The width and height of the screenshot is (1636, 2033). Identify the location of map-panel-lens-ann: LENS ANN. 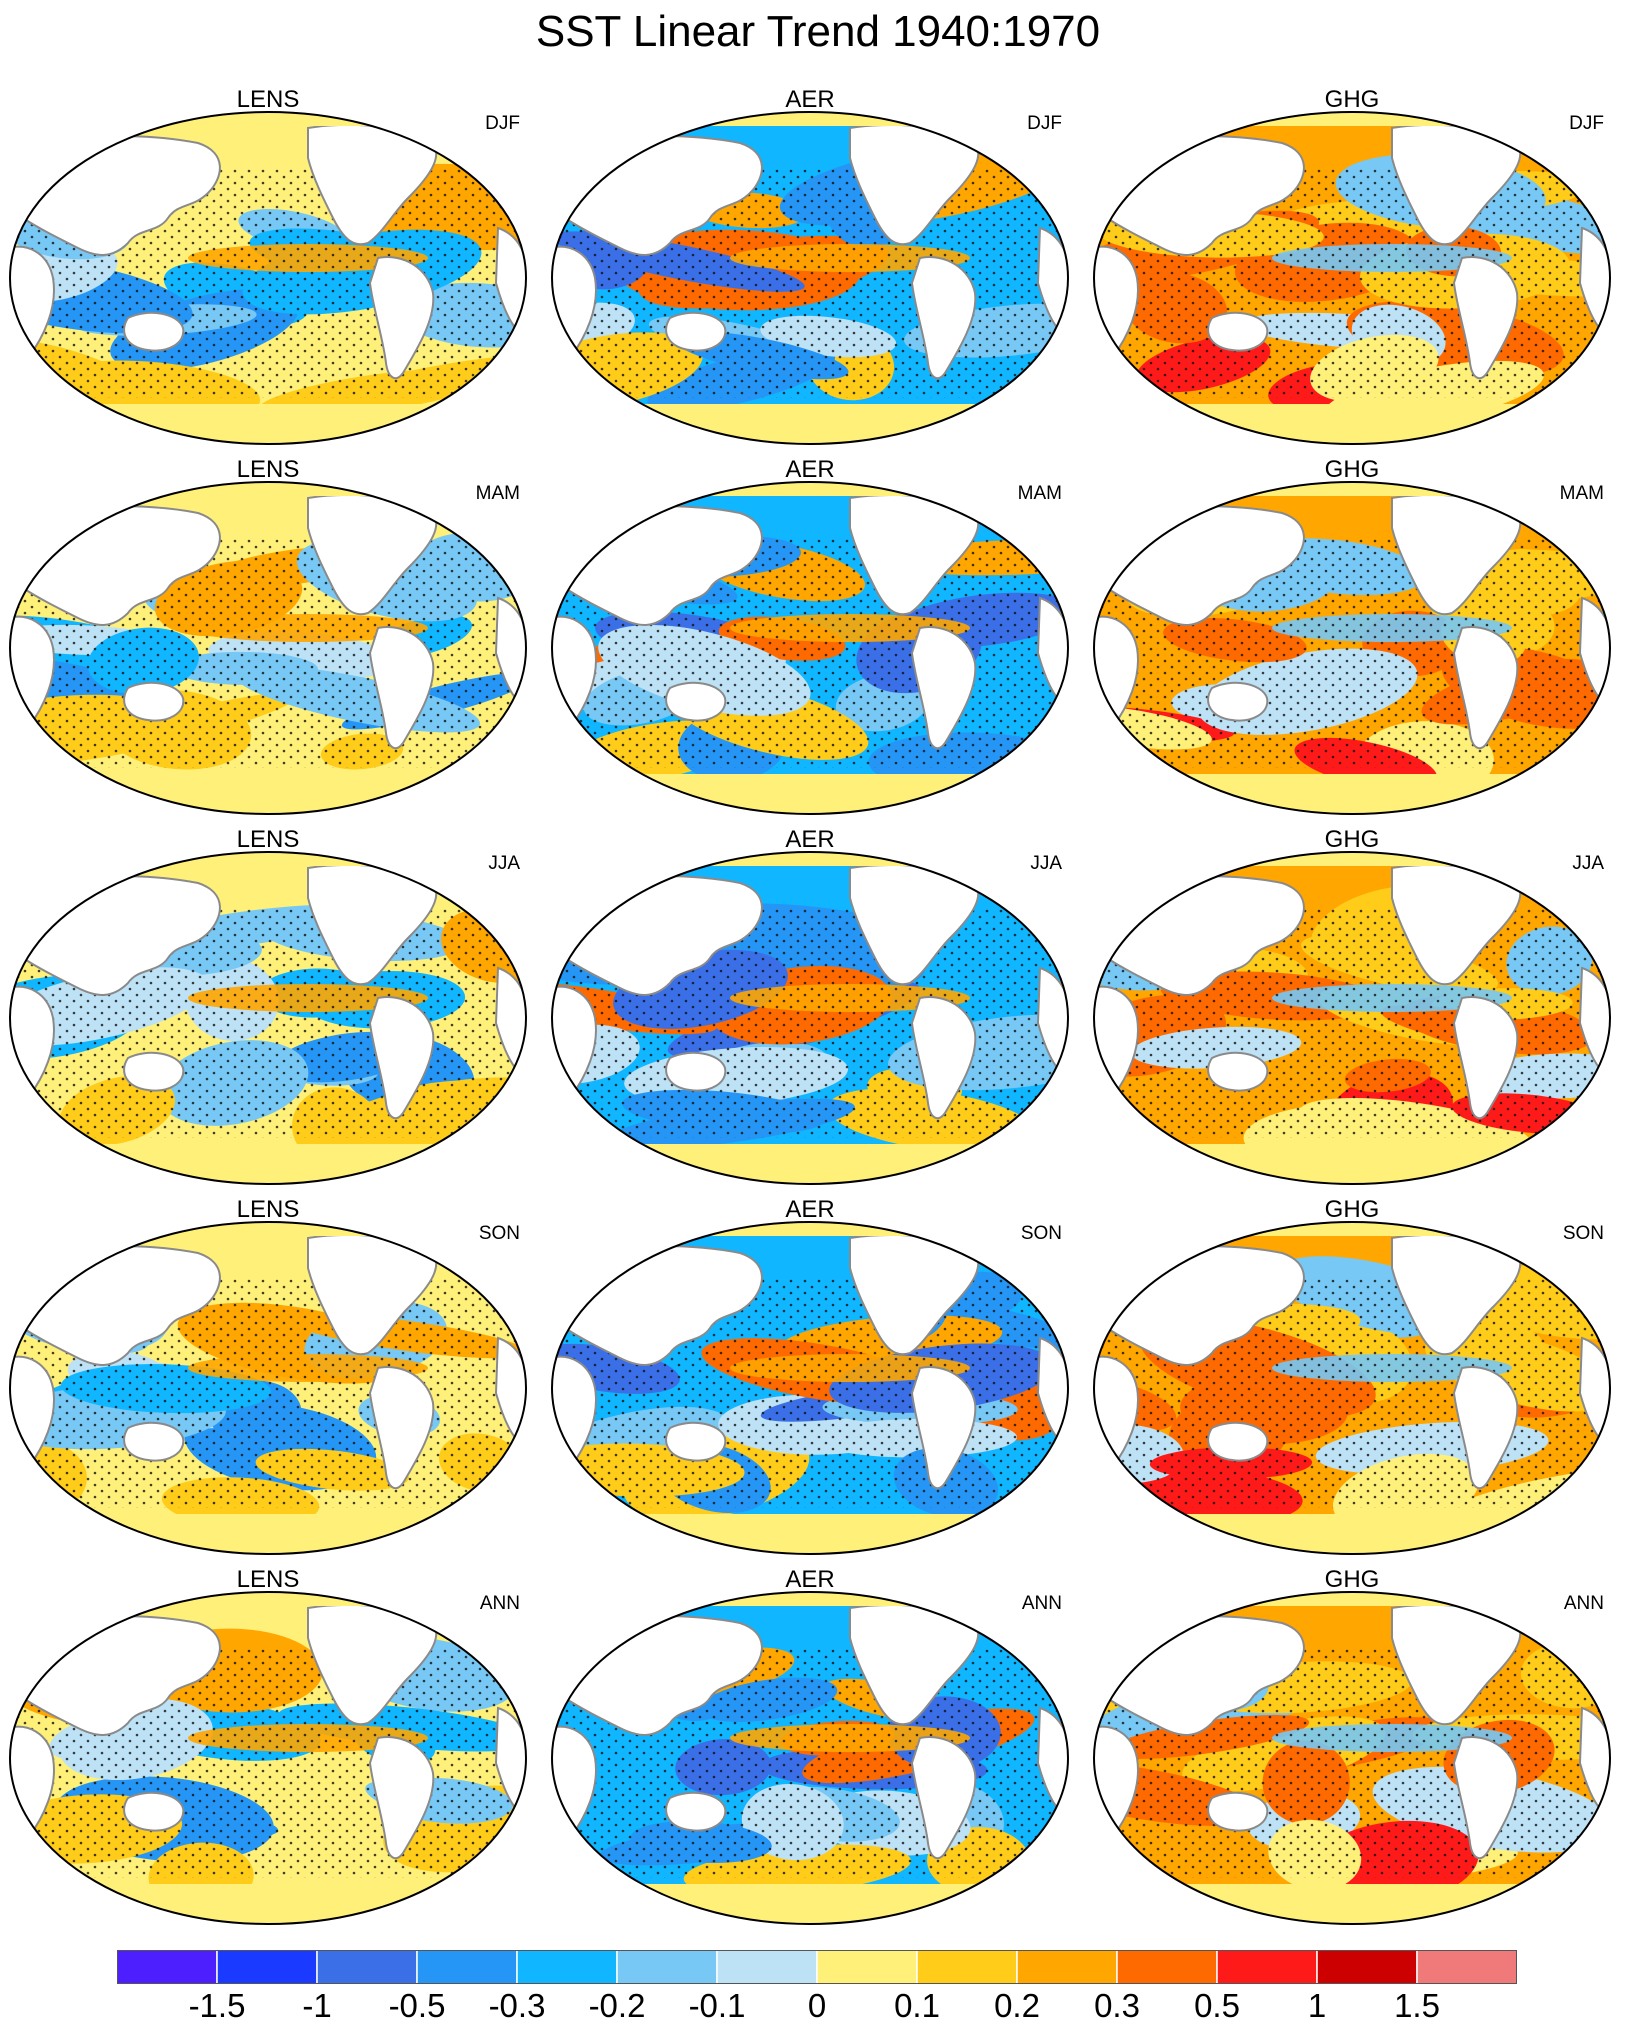
(268, 1750).